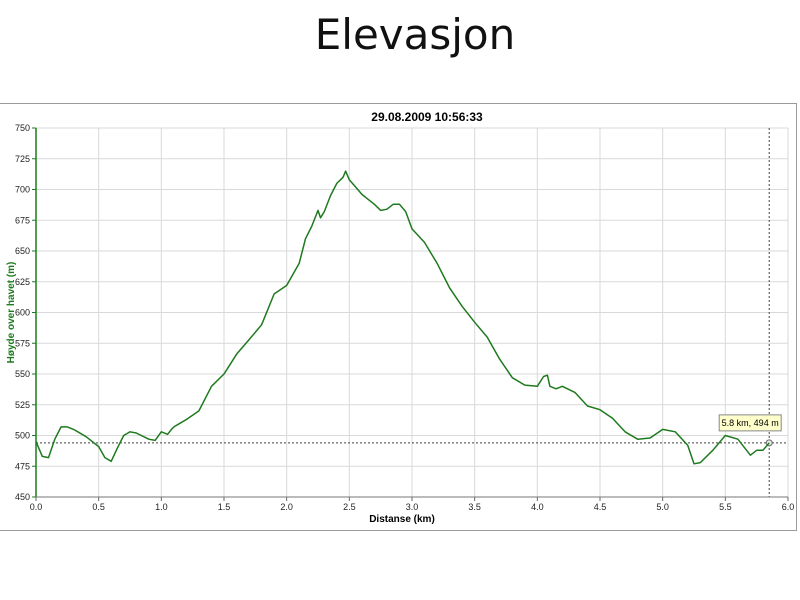 This screenshot has height=600, width=800. Describe the element at coordinates (349, 507) in the screenshot. I see `x-tick-label: 2.5` at that location.